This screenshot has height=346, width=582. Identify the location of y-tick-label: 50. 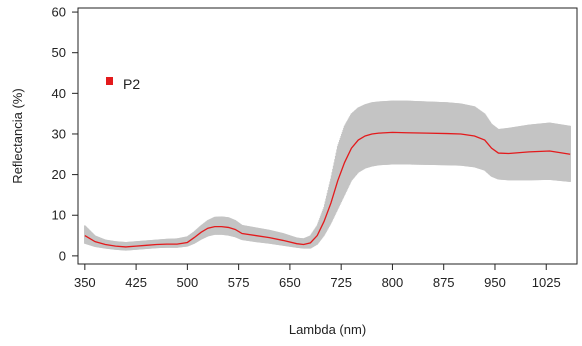
(59, 52).